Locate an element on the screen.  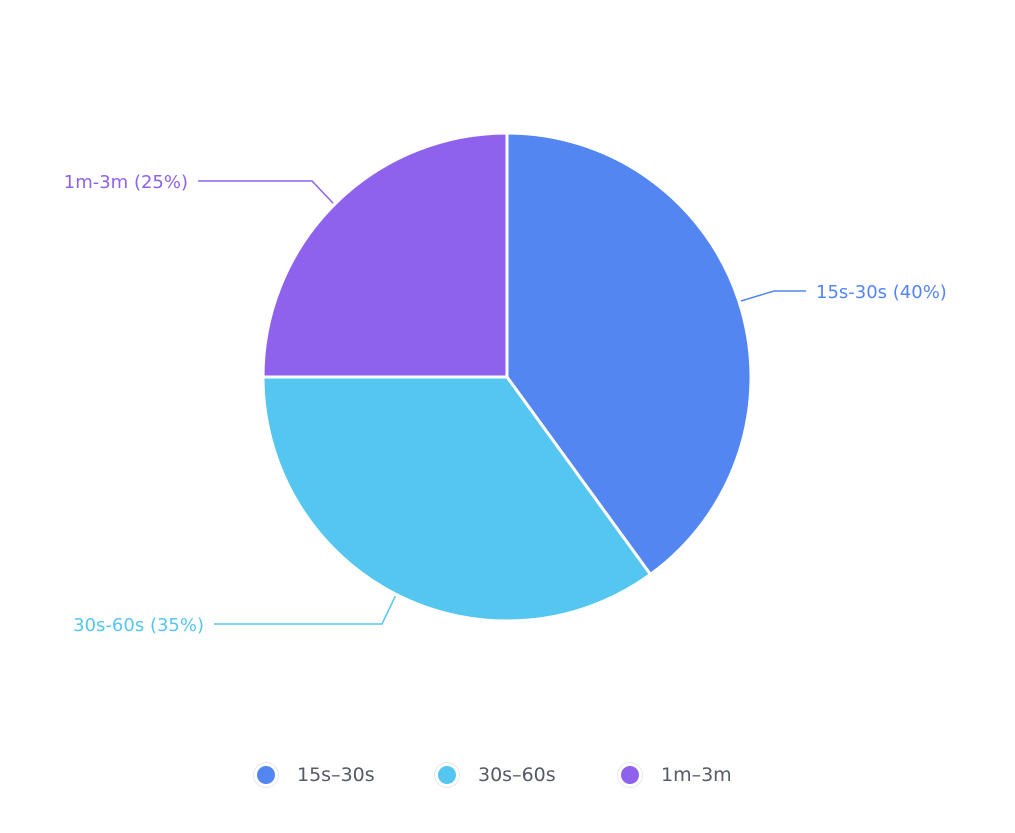
legend-marker-1m-3m is located at coordinates (630, 775).